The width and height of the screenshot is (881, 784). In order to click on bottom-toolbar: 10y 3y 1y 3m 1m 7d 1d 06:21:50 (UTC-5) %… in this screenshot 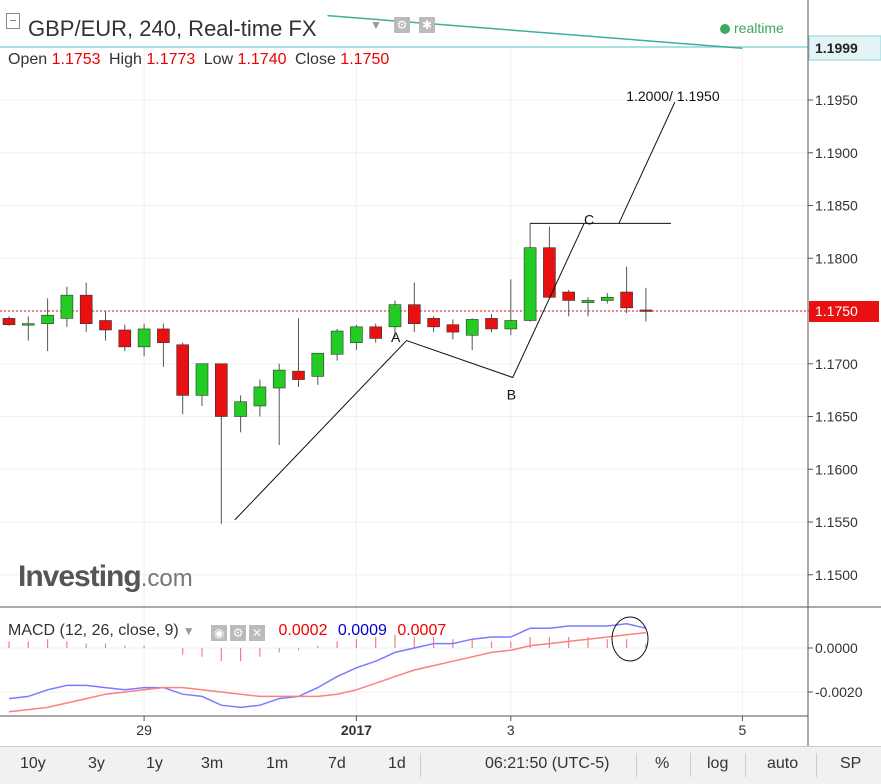, I will do `click(440, 765)`.